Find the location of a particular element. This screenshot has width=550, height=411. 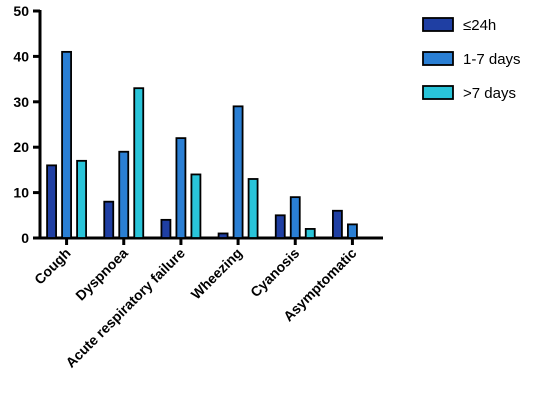

y-tick-label: 50 is located at coordinates (21, 11).